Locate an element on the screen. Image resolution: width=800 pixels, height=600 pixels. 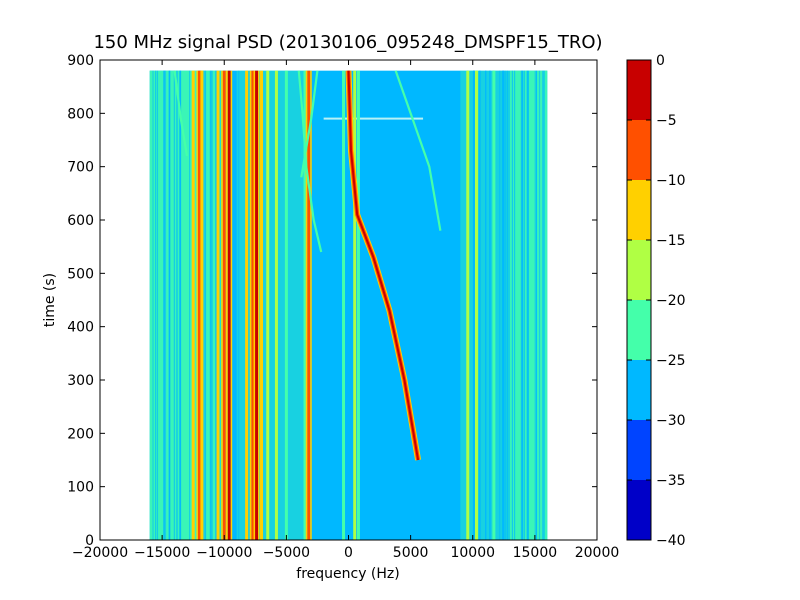
x-tick-label: −5000 is located at coordinates (286, 553).